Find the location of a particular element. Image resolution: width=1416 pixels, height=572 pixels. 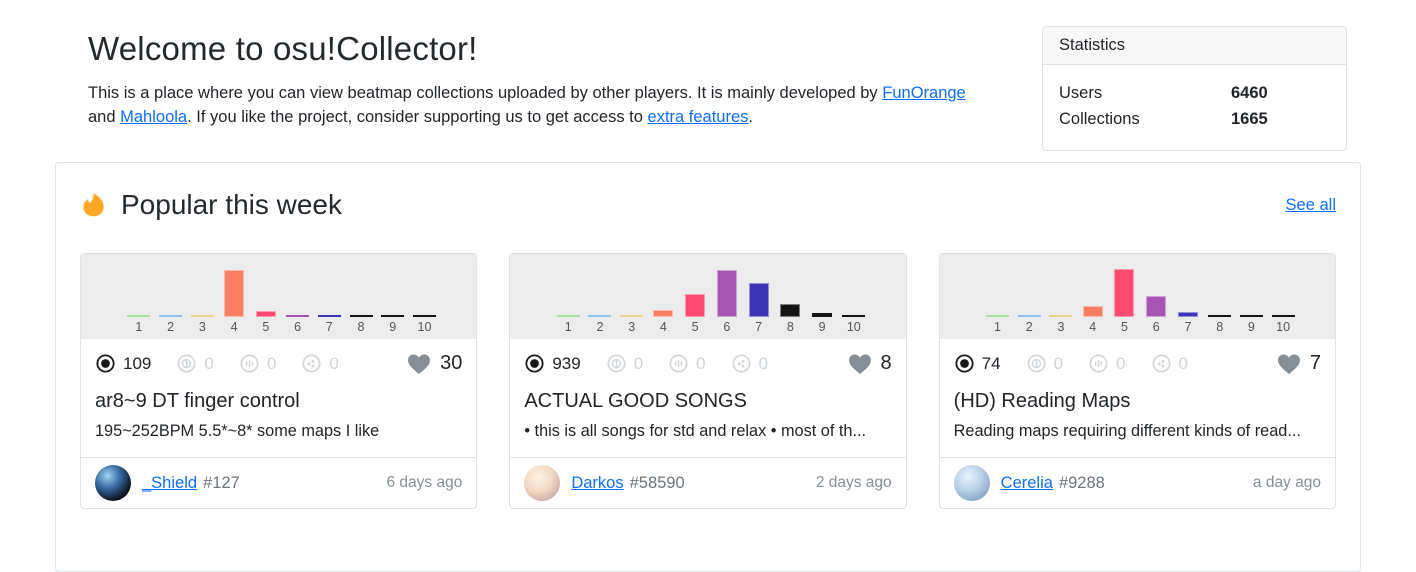

collection-card: 1 2 3 4 5 6 7 8 9 10 109 0 0 is located at coordinates (279, 381).